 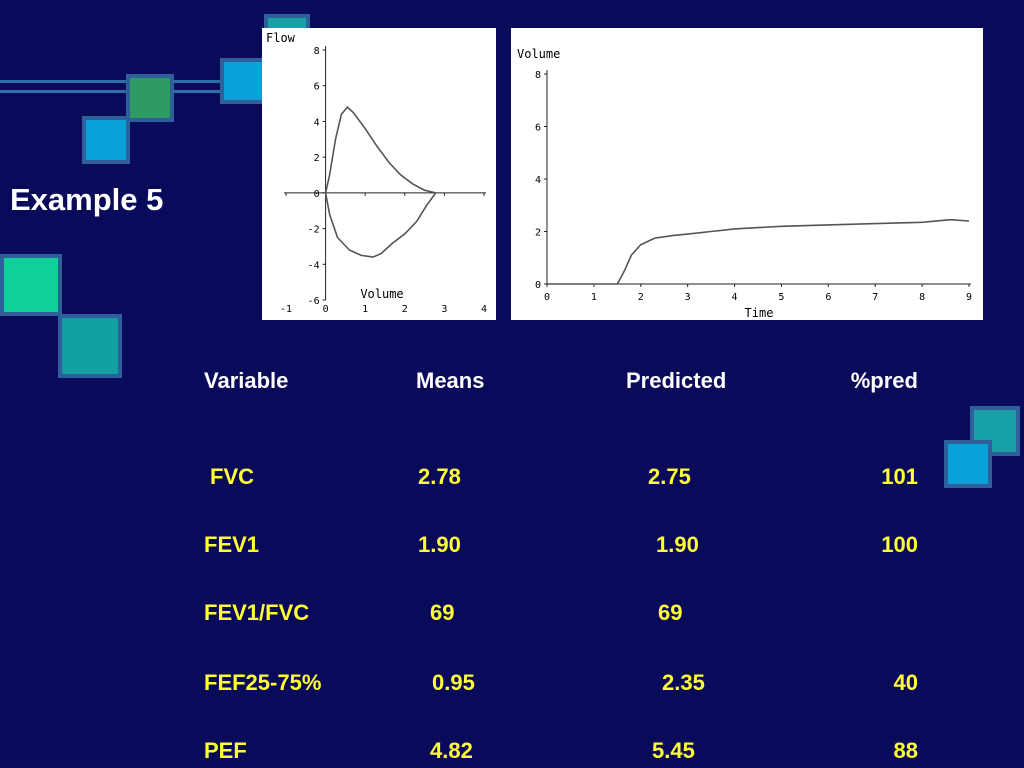 I want to click on table-cell: FEF25-75%, so click(x=263, y=682).